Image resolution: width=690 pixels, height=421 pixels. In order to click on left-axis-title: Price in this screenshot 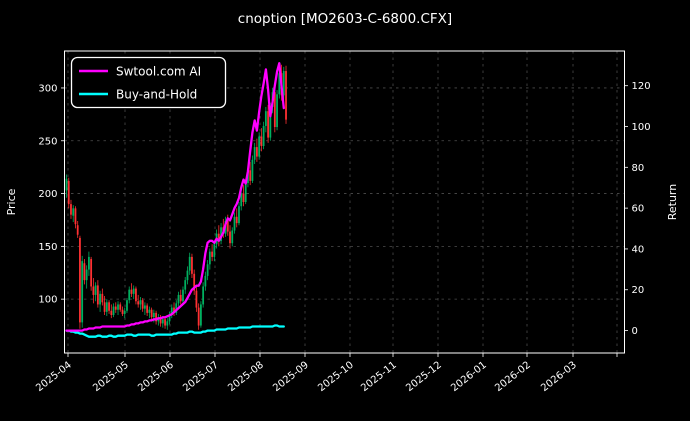, I will do `click(11, 201)`.